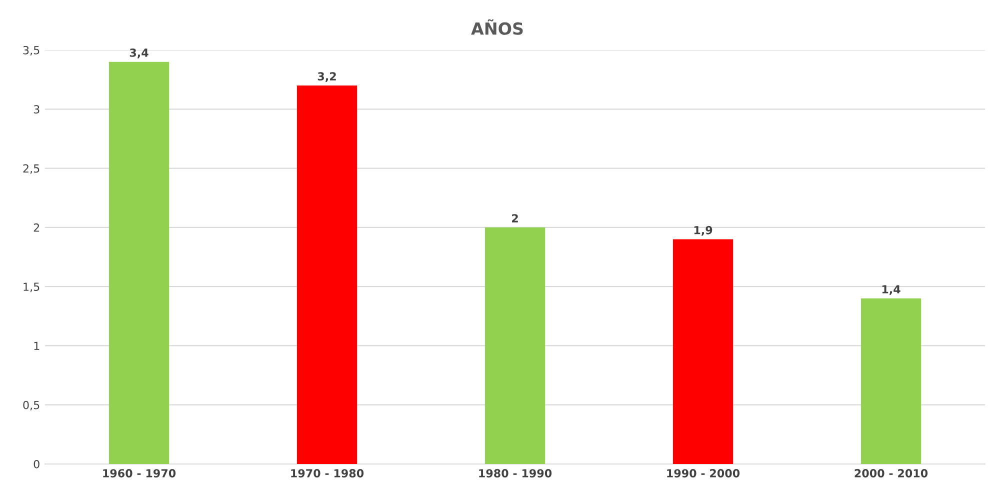 Image resolution: width=995 pixels, height=490 pixels. What do you see at coordinates (891, 473) in the screenshot?
I see `x-tick-label: 2000 - 2010` at bounding box center [891, 473].